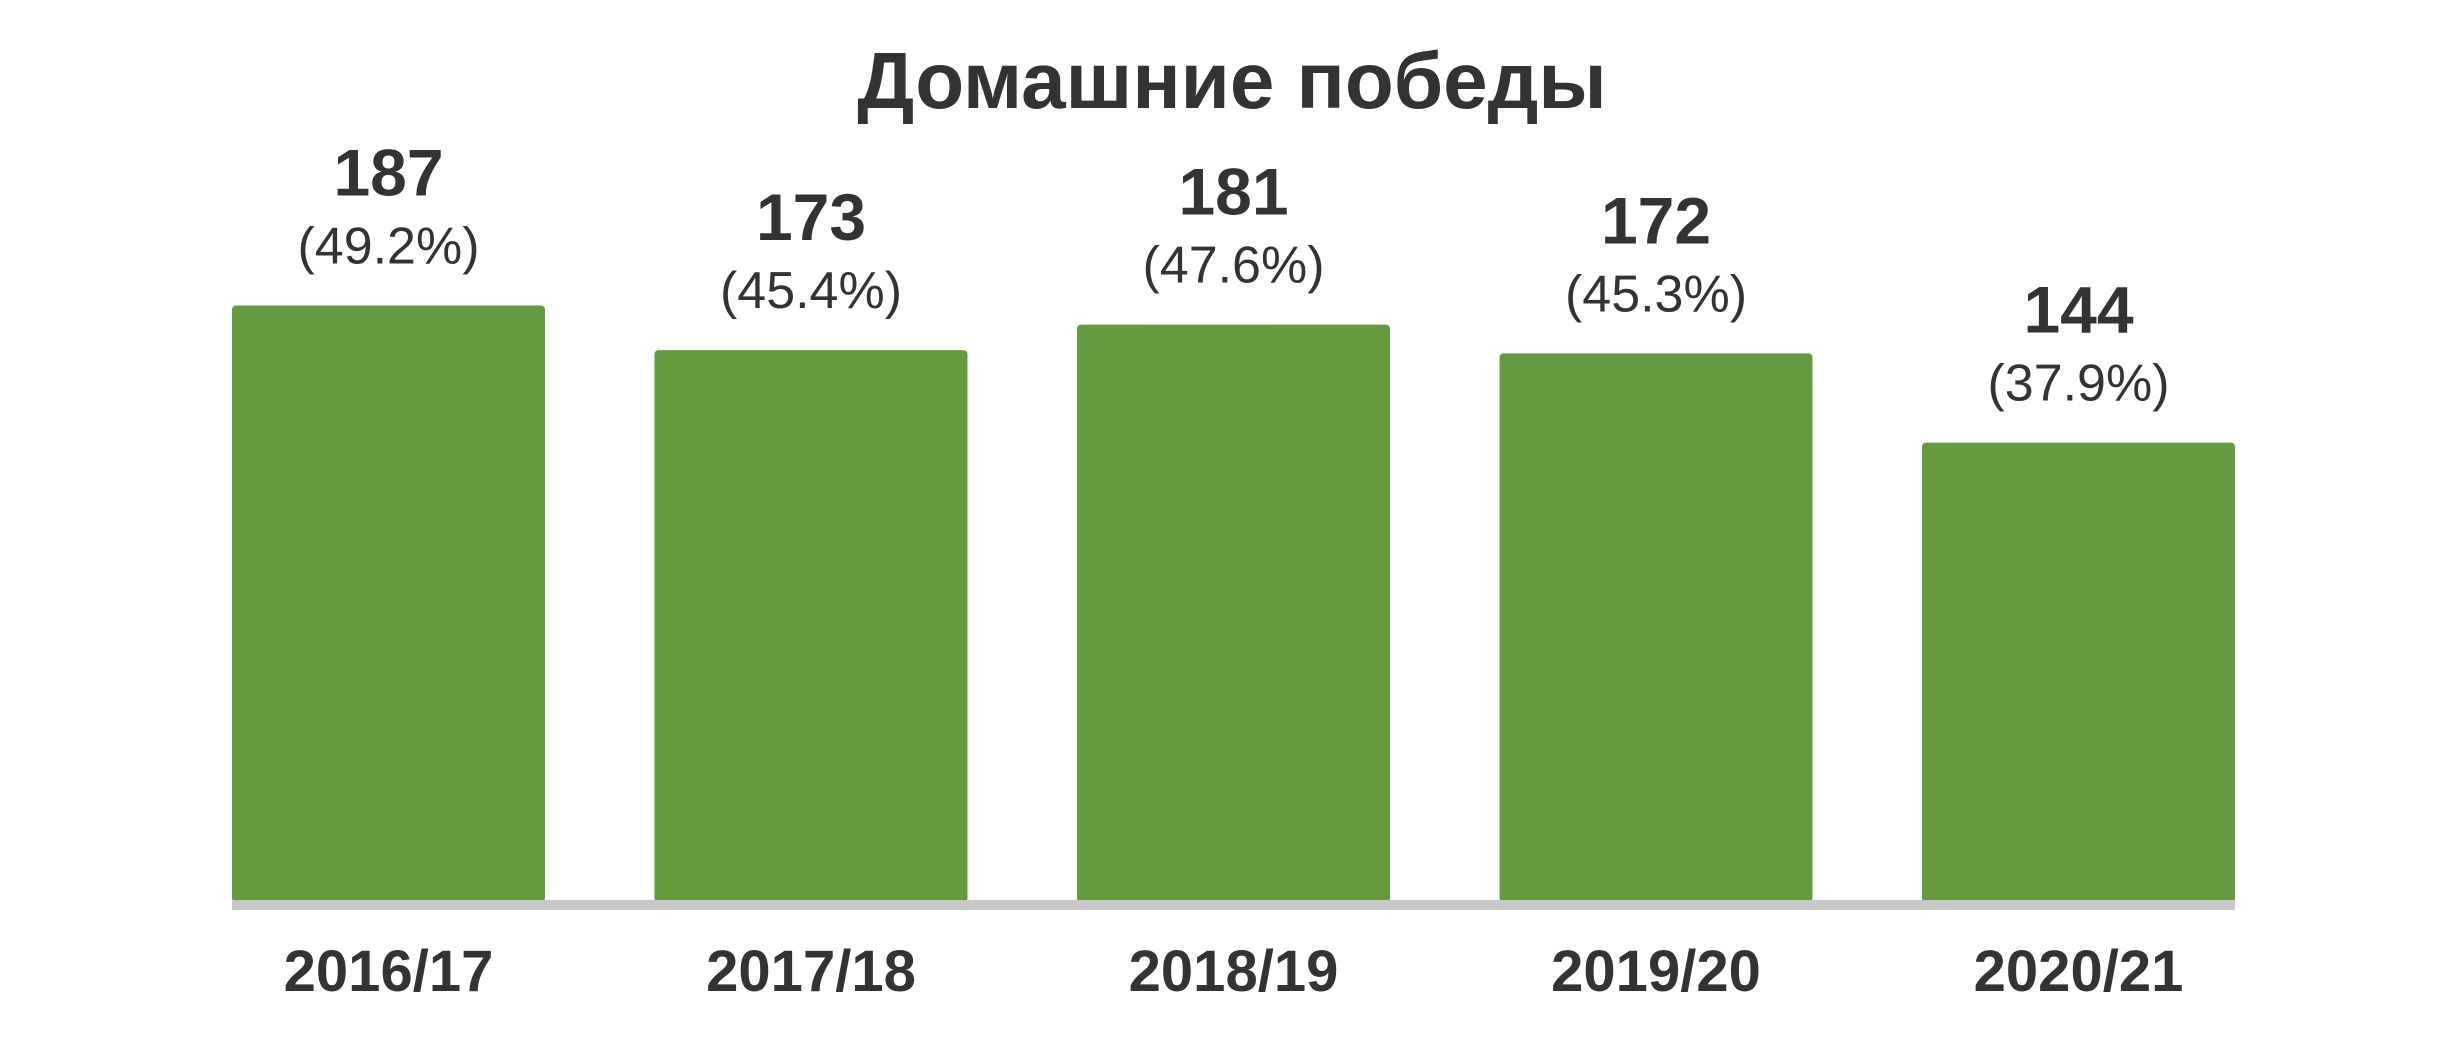 This screenshot has width=2464, height=1049. What do you see at coordinates (1233, 905) in the screenshot?
I see `x-axis-baseline` at bounding box center [1233, 905].